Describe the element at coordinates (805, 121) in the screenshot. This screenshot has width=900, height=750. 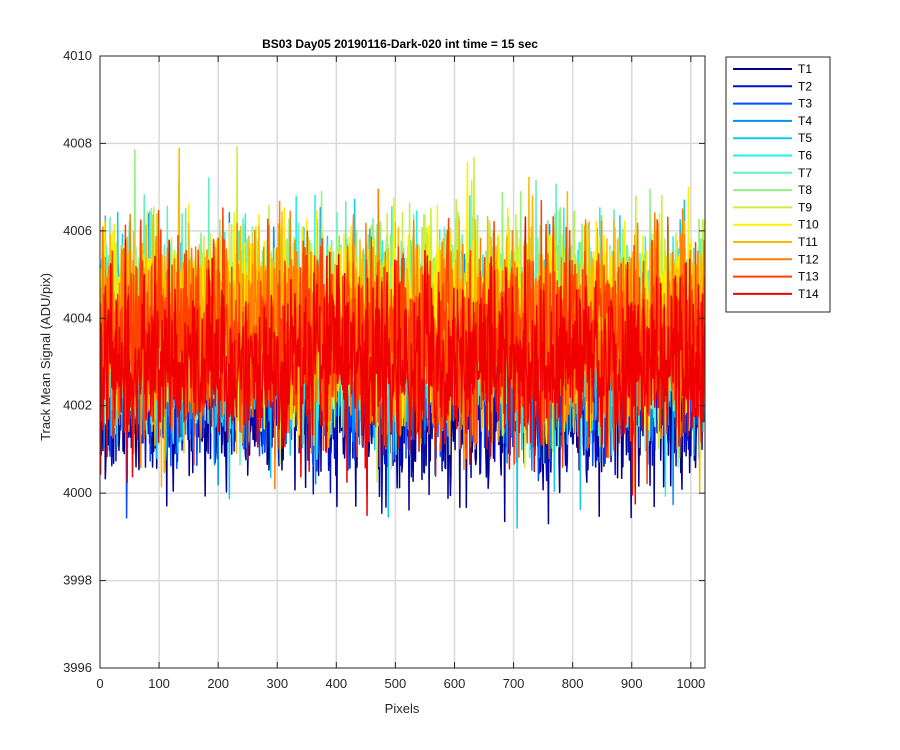
I see `legend-label-t4: T4` at that location.